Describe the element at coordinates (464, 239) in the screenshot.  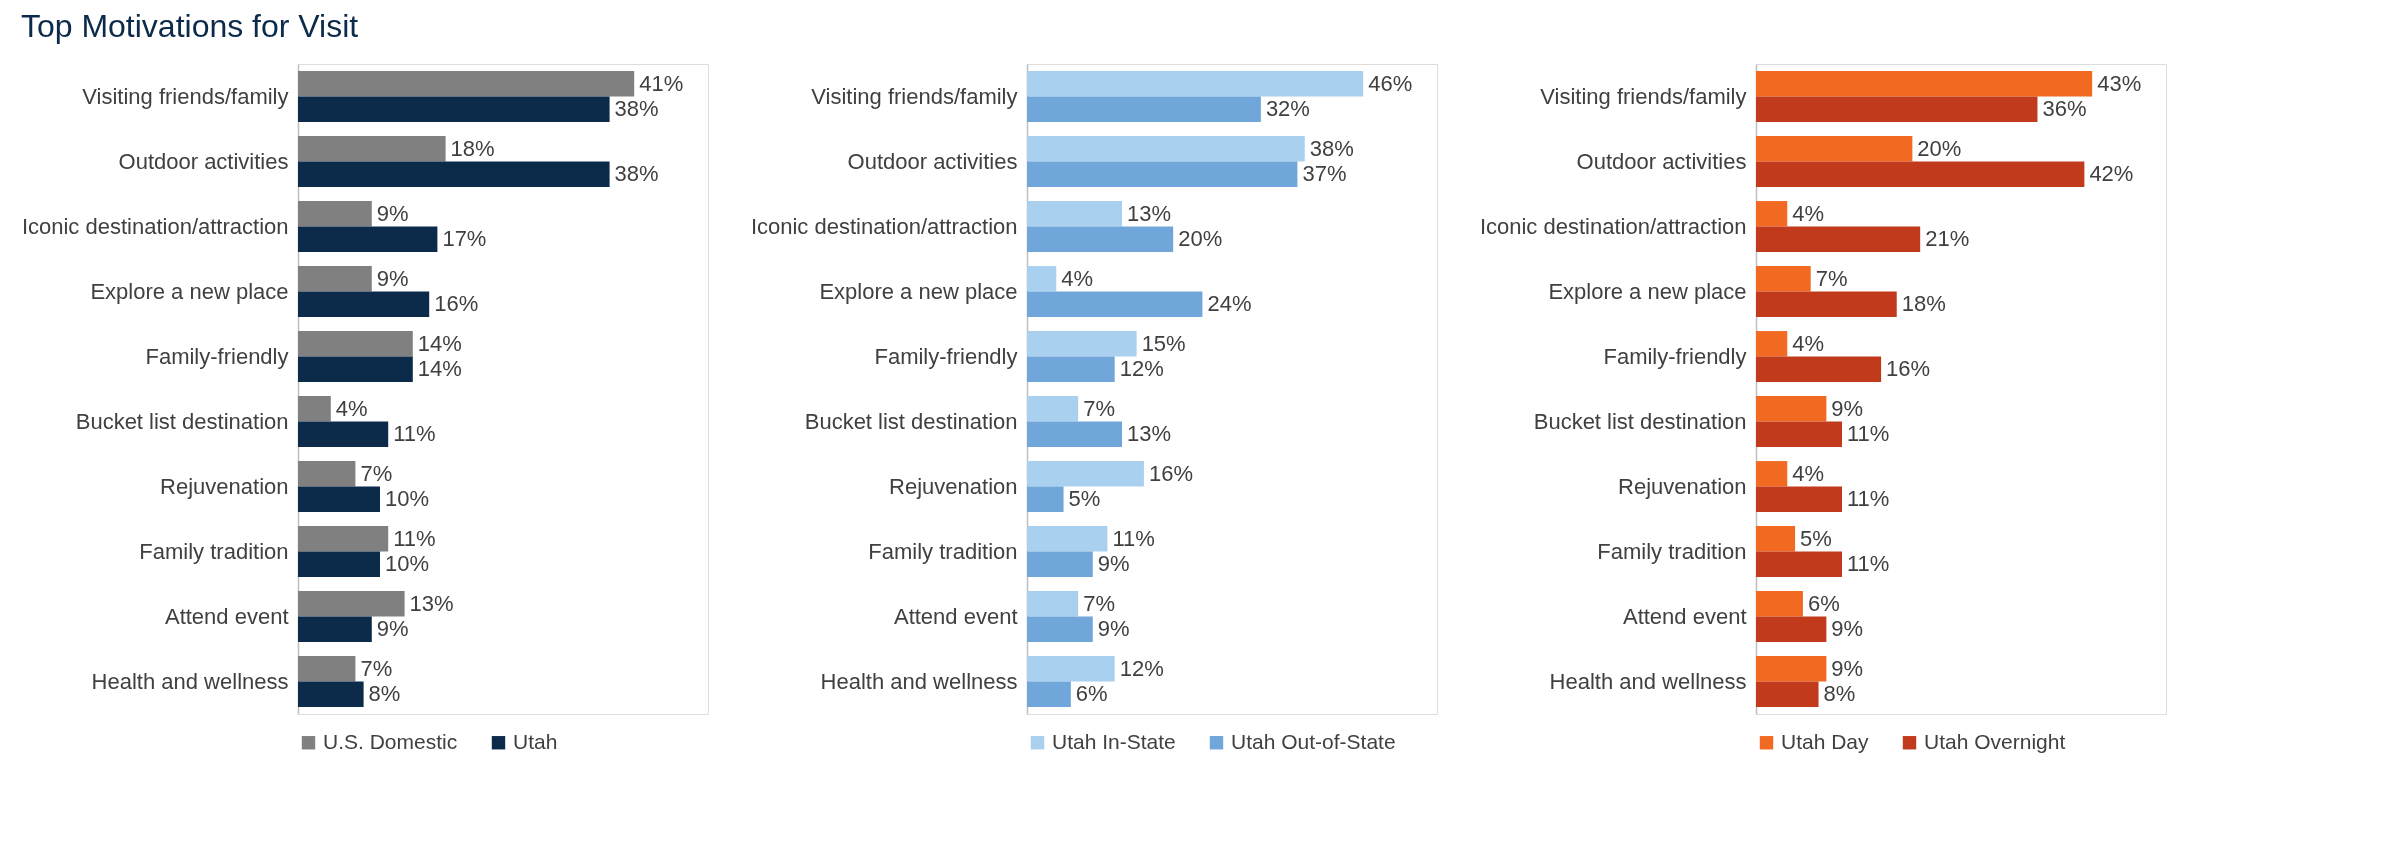
I see `data-label: 17%` at that location.